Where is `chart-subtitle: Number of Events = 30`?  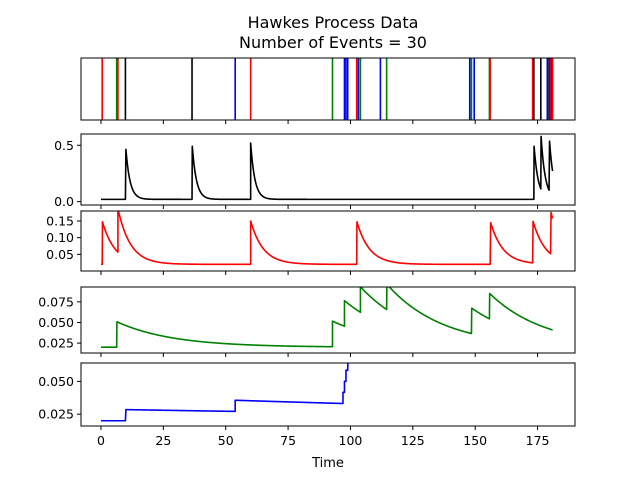
chart-subtitle: Number of Events = 30 is located at coordinates (333, 42).